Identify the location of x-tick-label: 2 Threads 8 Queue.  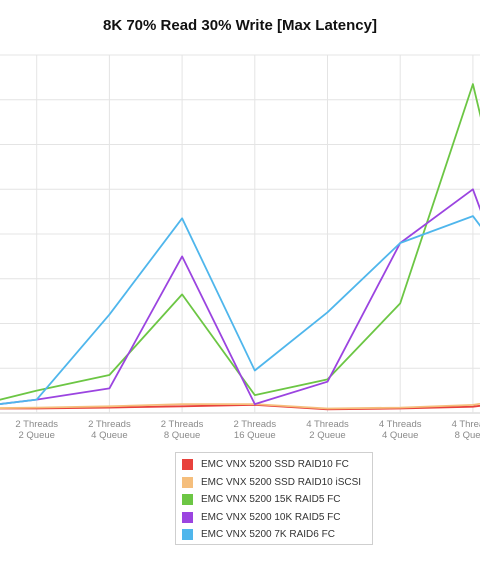
(182, 430).